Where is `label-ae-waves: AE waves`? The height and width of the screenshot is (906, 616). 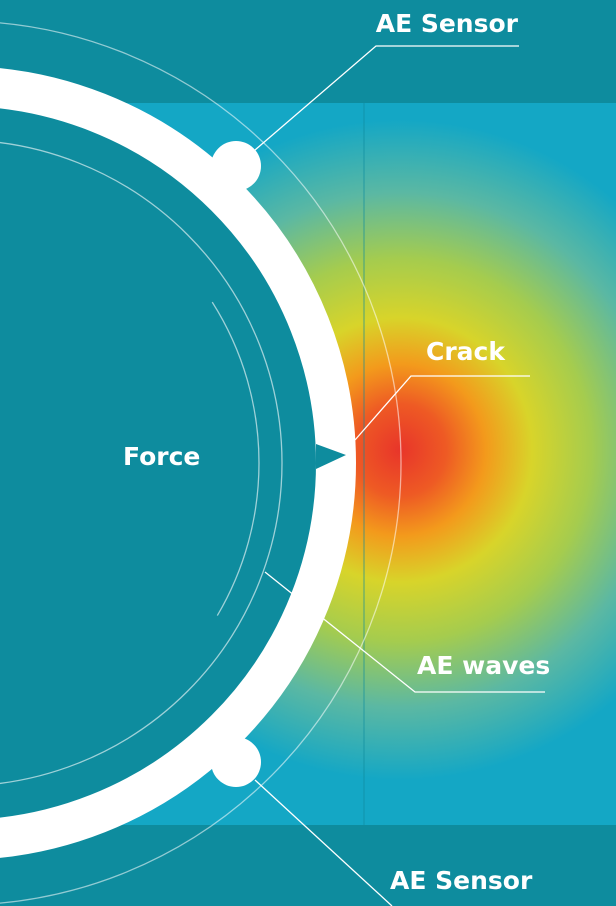
label-ae-waves: AE waves is located at coordinates (484, 665).